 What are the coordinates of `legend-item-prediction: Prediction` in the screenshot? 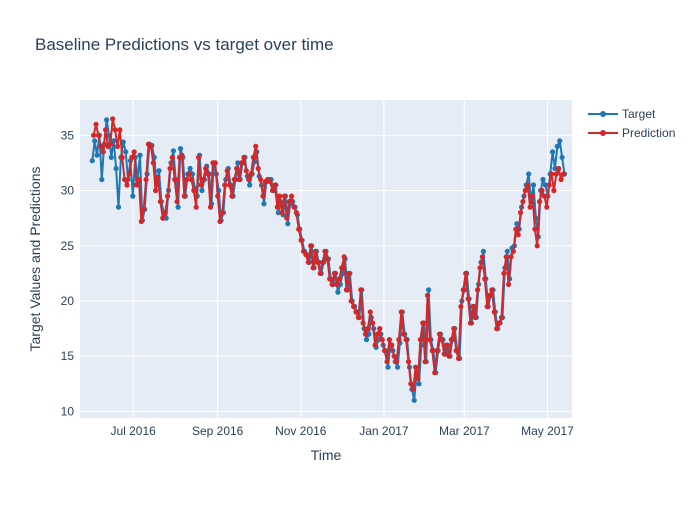 It's located at (631, 133).